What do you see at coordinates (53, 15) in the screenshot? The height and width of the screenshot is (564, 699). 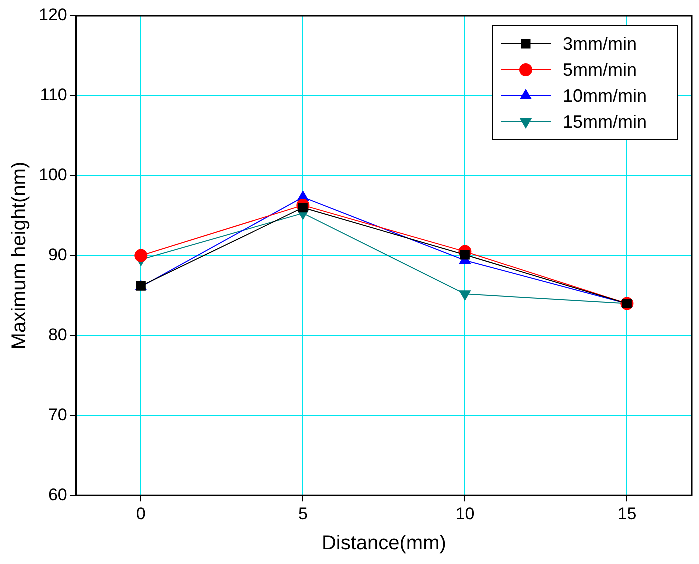 I see `y-tick-label: 120` at bounding box center [53, 15].